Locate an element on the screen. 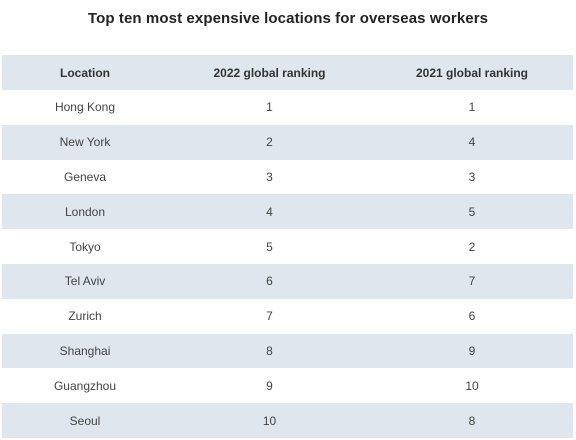 The image size is (576, 440). cell-2022-ranking: 2 is located at coordinates (269, 142).